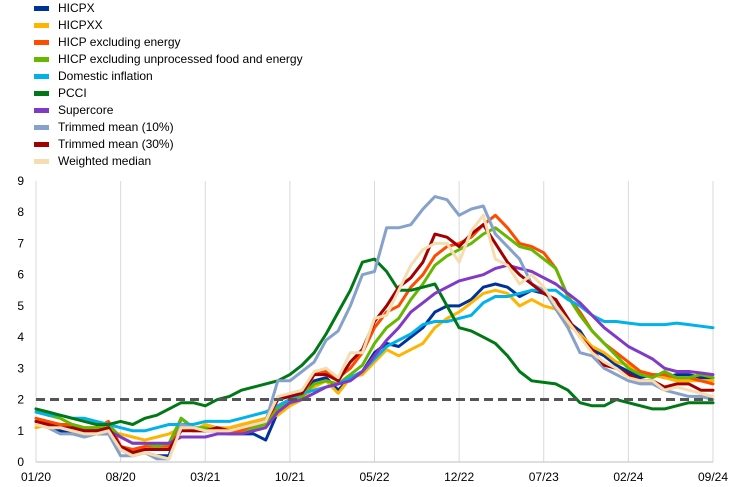 This screenshot has width=742, height=487. I want to click on x-tick-label-6: 07/23, so click(544, 477).